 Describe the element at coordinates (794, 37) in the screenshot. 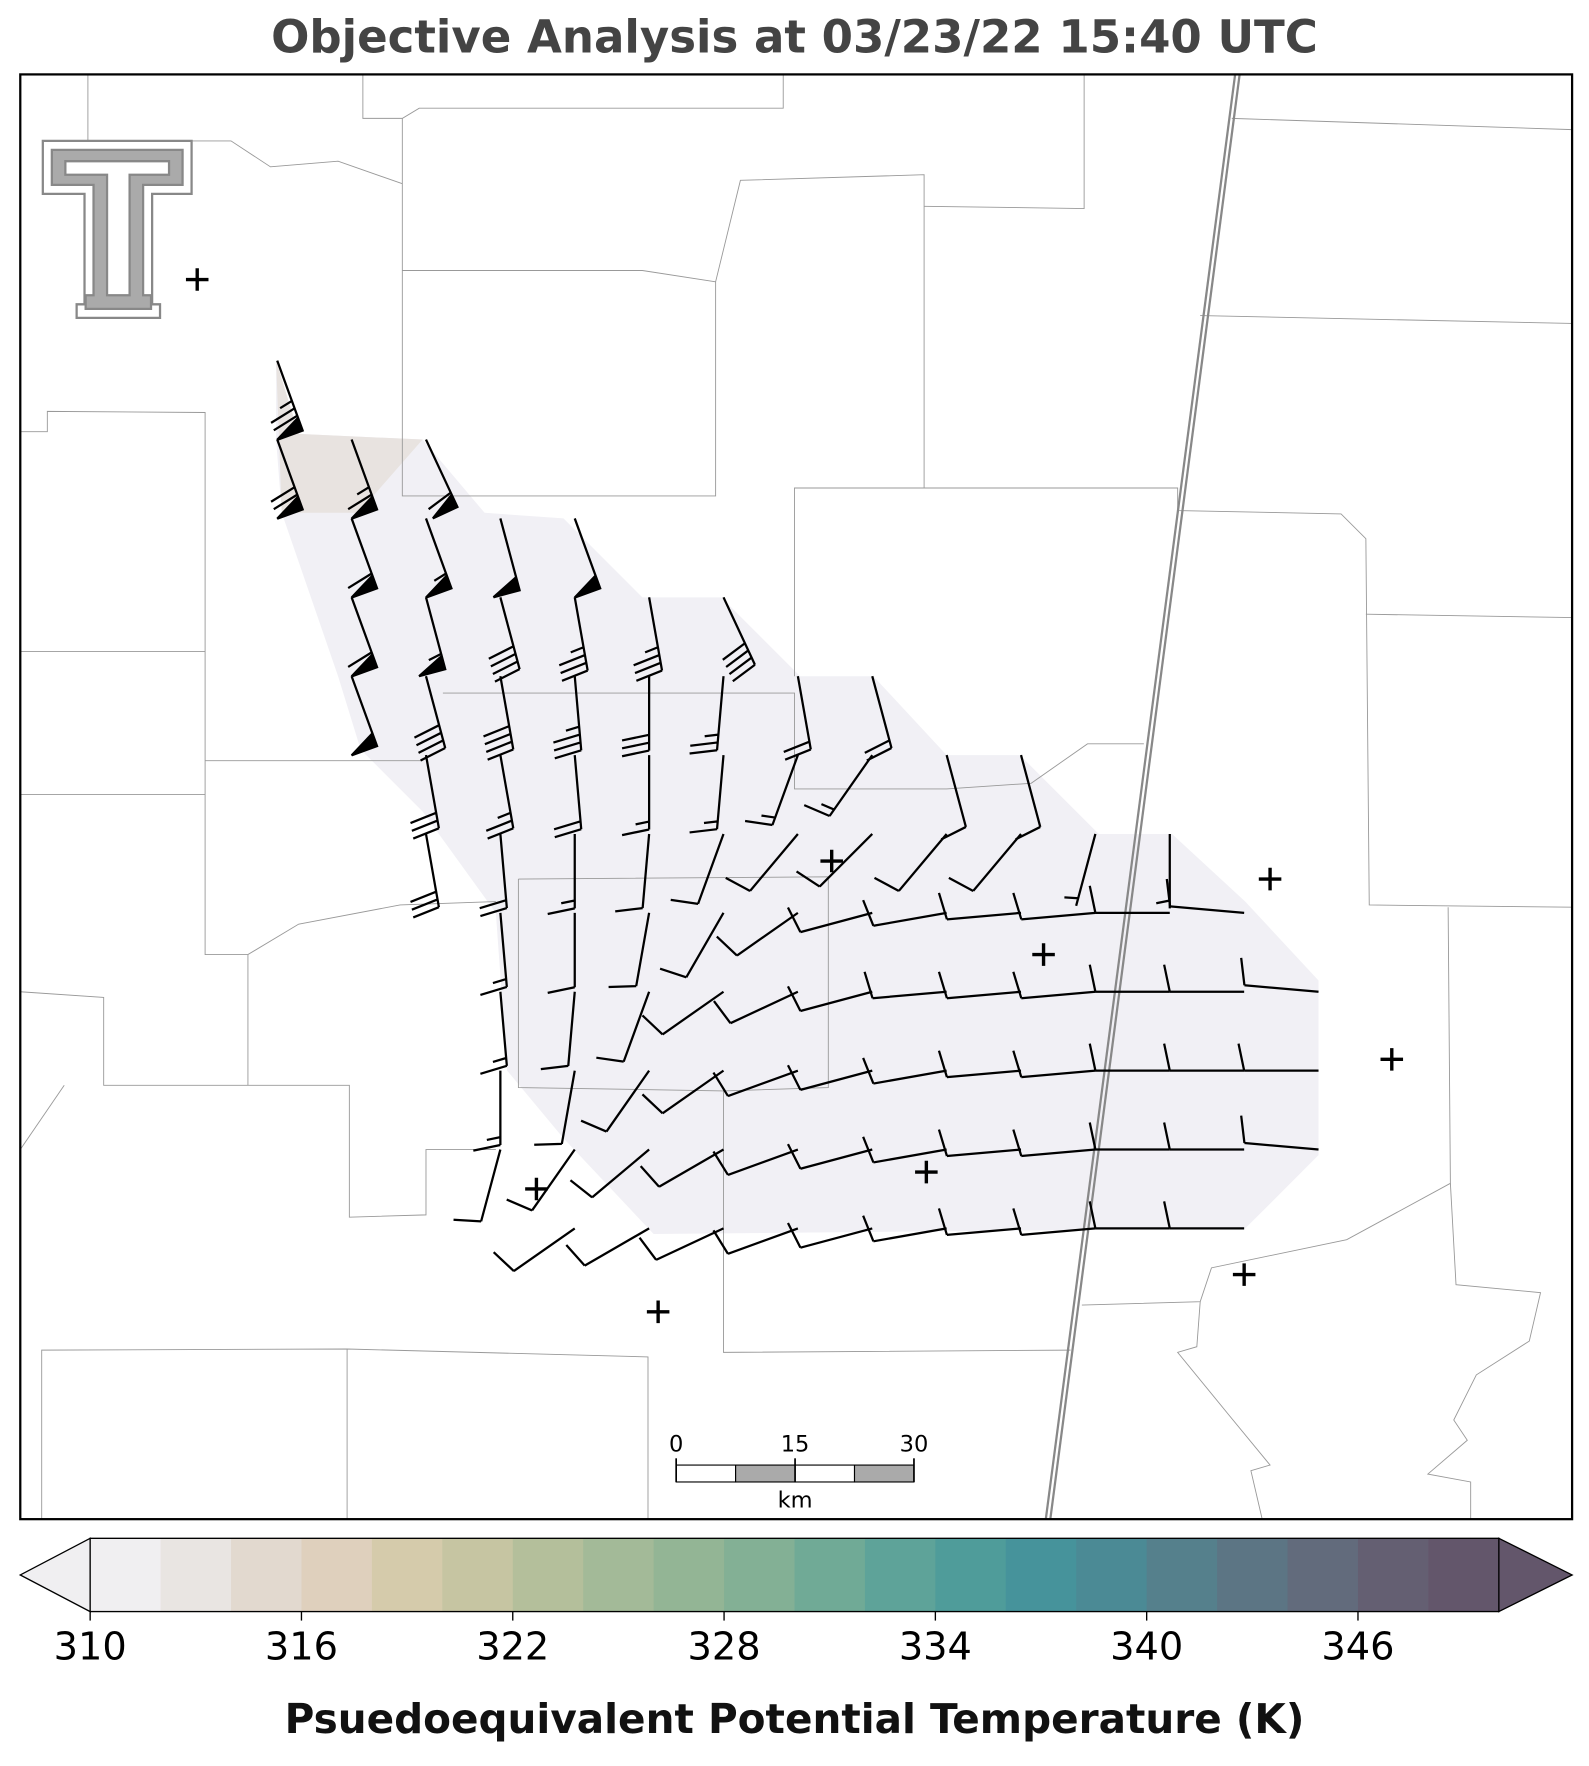

I see `title: Objective Analysis at 03/23/22 15:40 UTC` at that location.